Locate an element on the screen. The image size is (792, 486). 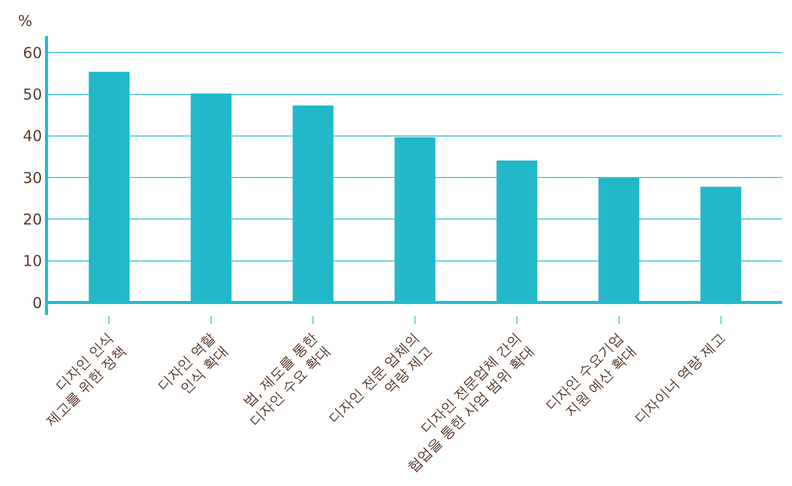
y-tick-label: 10 is located at coordinates (32, 261).